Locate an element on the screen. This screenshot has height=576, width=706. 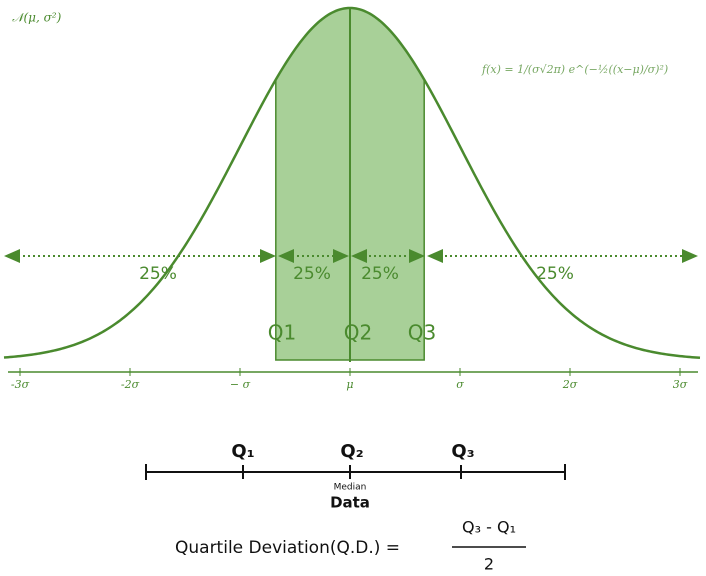
quartile-label: Q2 is located at coordinates (358, 333).